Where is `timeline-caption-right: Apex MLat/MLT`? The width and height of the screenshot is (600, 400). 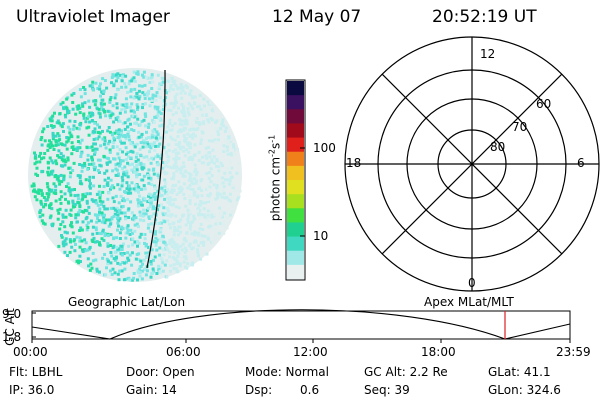
timeline-caption-right: Apex MLat/MLT is located at coordinates (469, 302).